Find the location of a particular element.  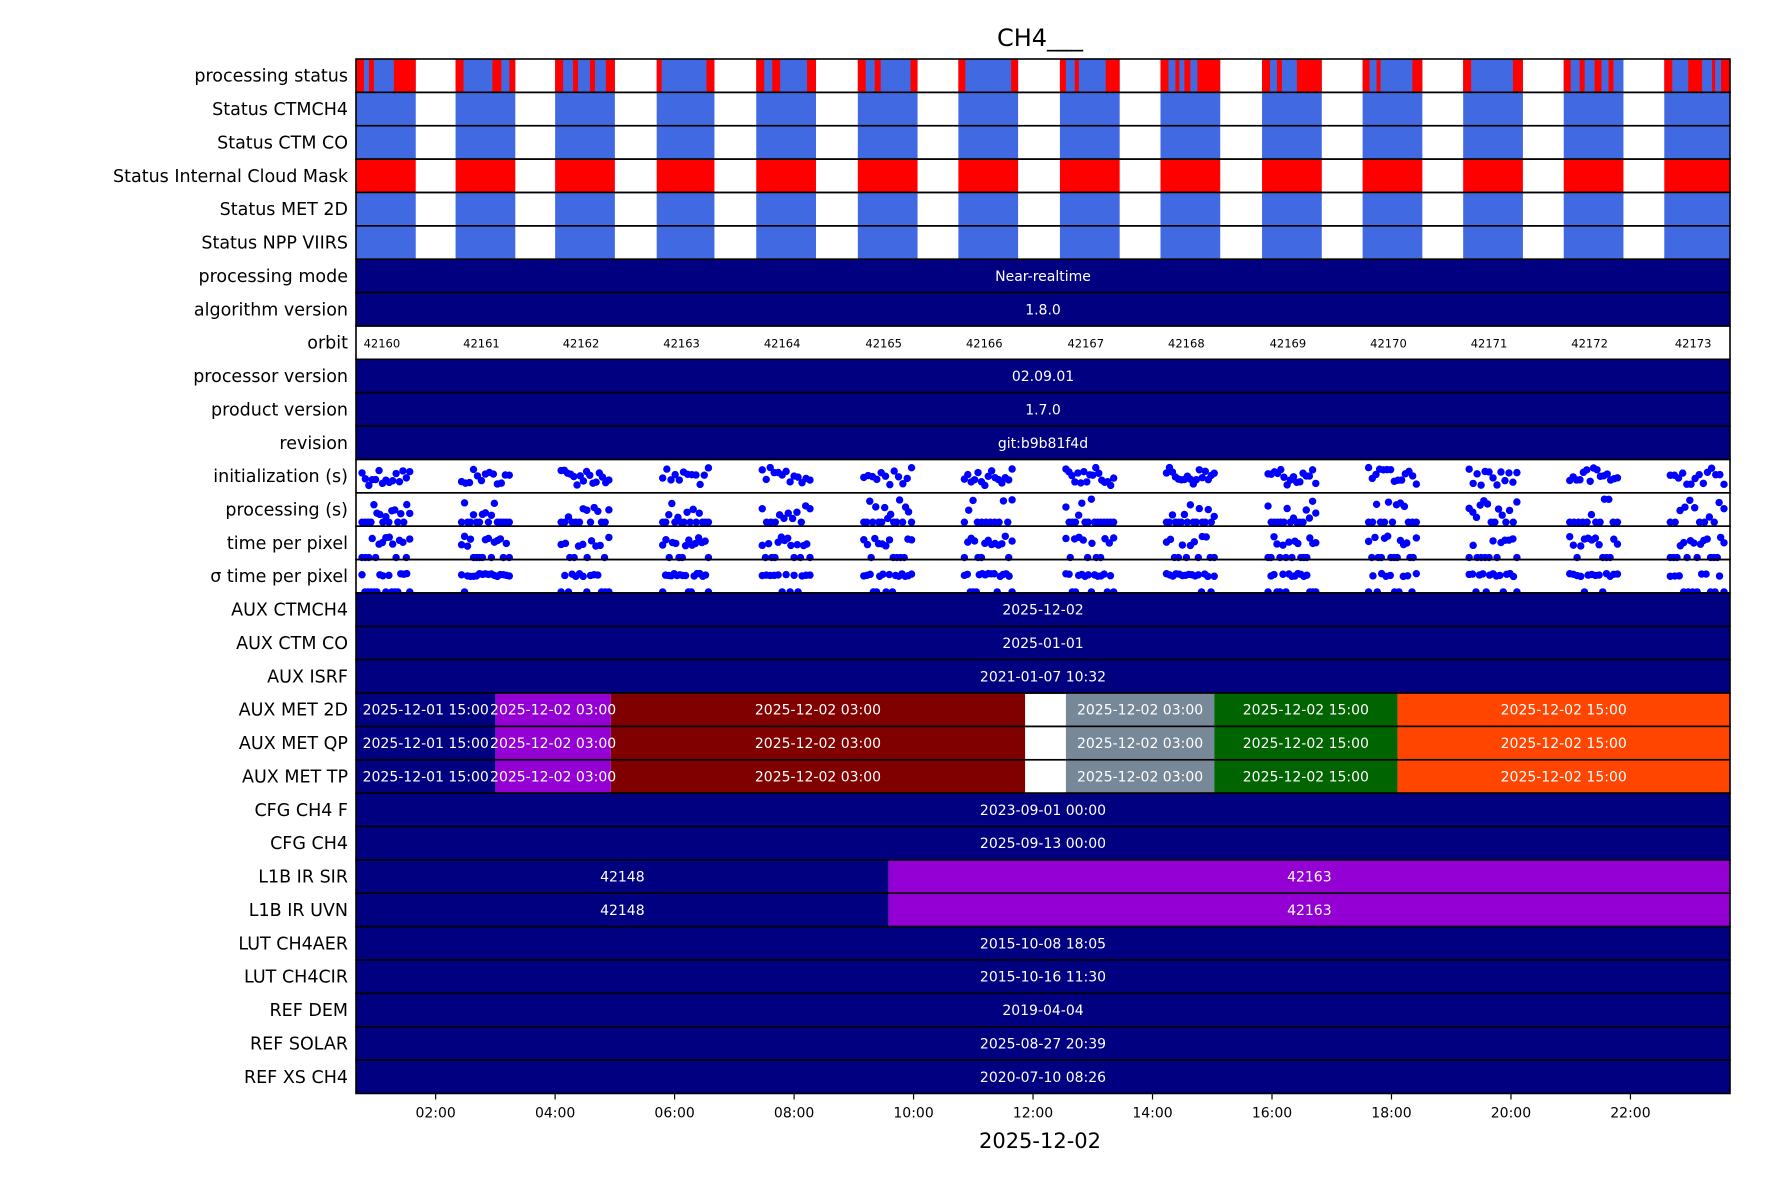

orbit-label-12: 42172 is located at coordinates (1589, 344).